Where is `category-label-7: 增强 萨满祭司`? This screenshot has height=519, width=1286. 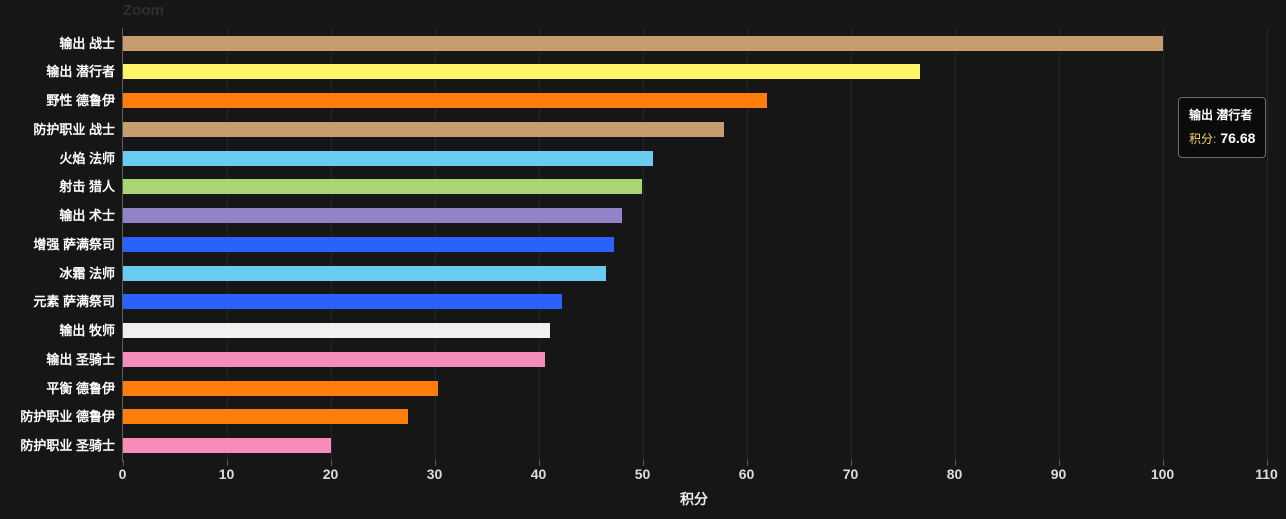 category-label-7: 增强 萨满祭司 is located at coordinates (74, 244).